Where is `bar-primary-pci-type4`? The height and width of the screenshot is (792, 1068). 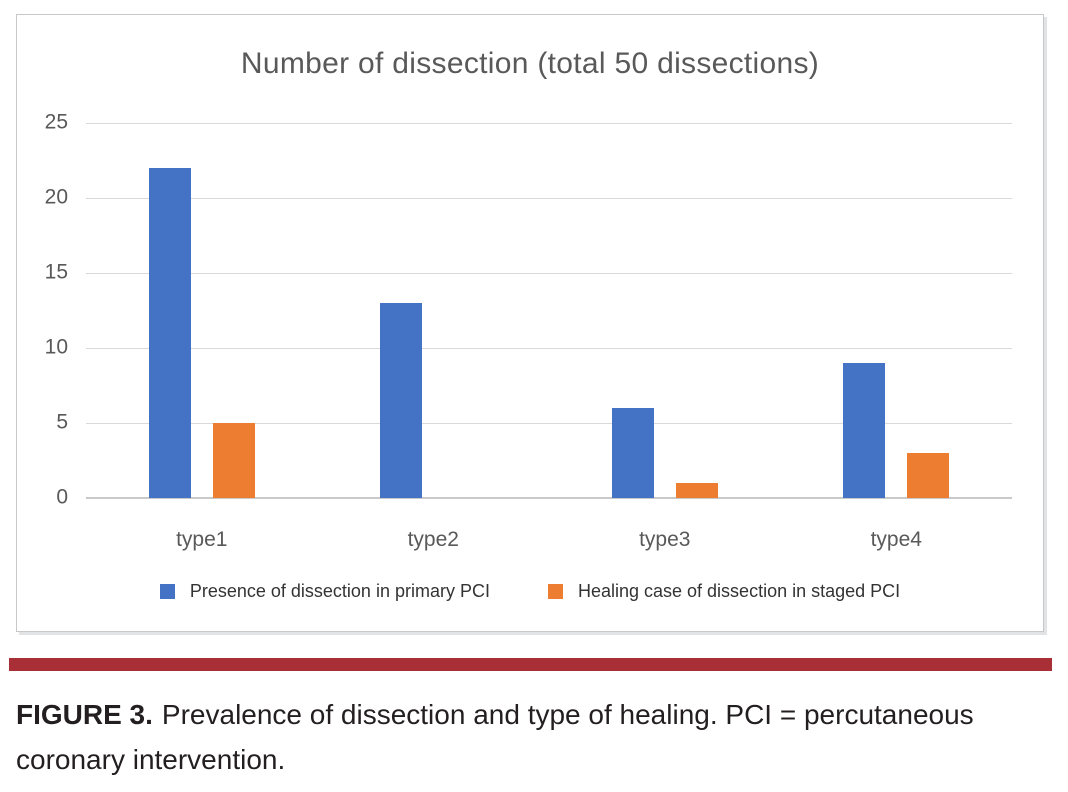
bar-primary-pci-type4 is located at coordinates (864, 430).